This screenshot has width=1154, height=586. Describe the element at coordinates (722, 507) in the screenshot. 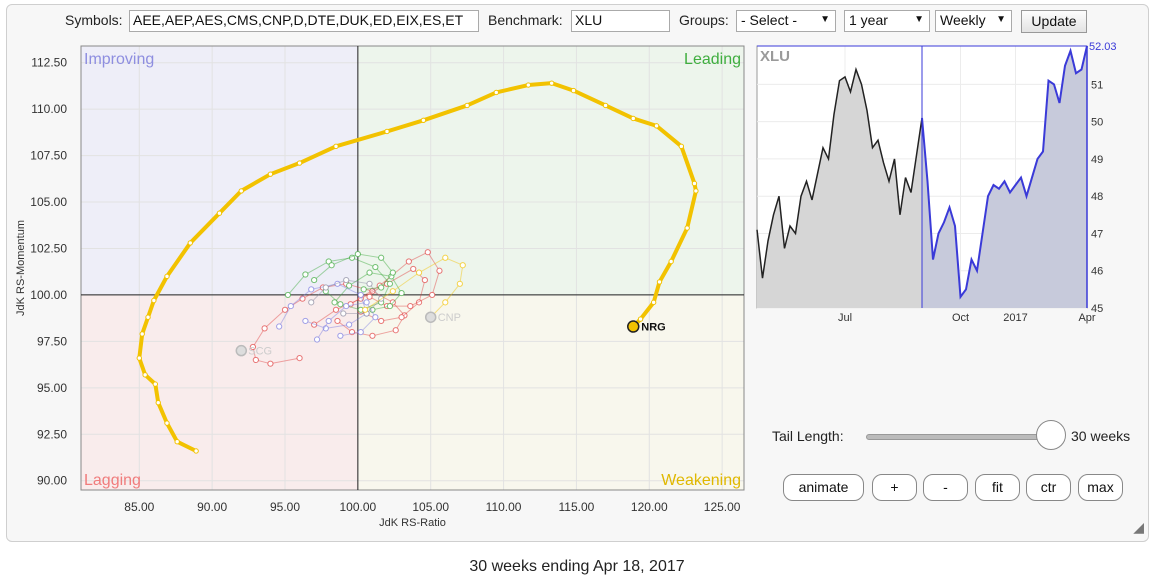

I see `x-tick-label: 125.00` at that location.